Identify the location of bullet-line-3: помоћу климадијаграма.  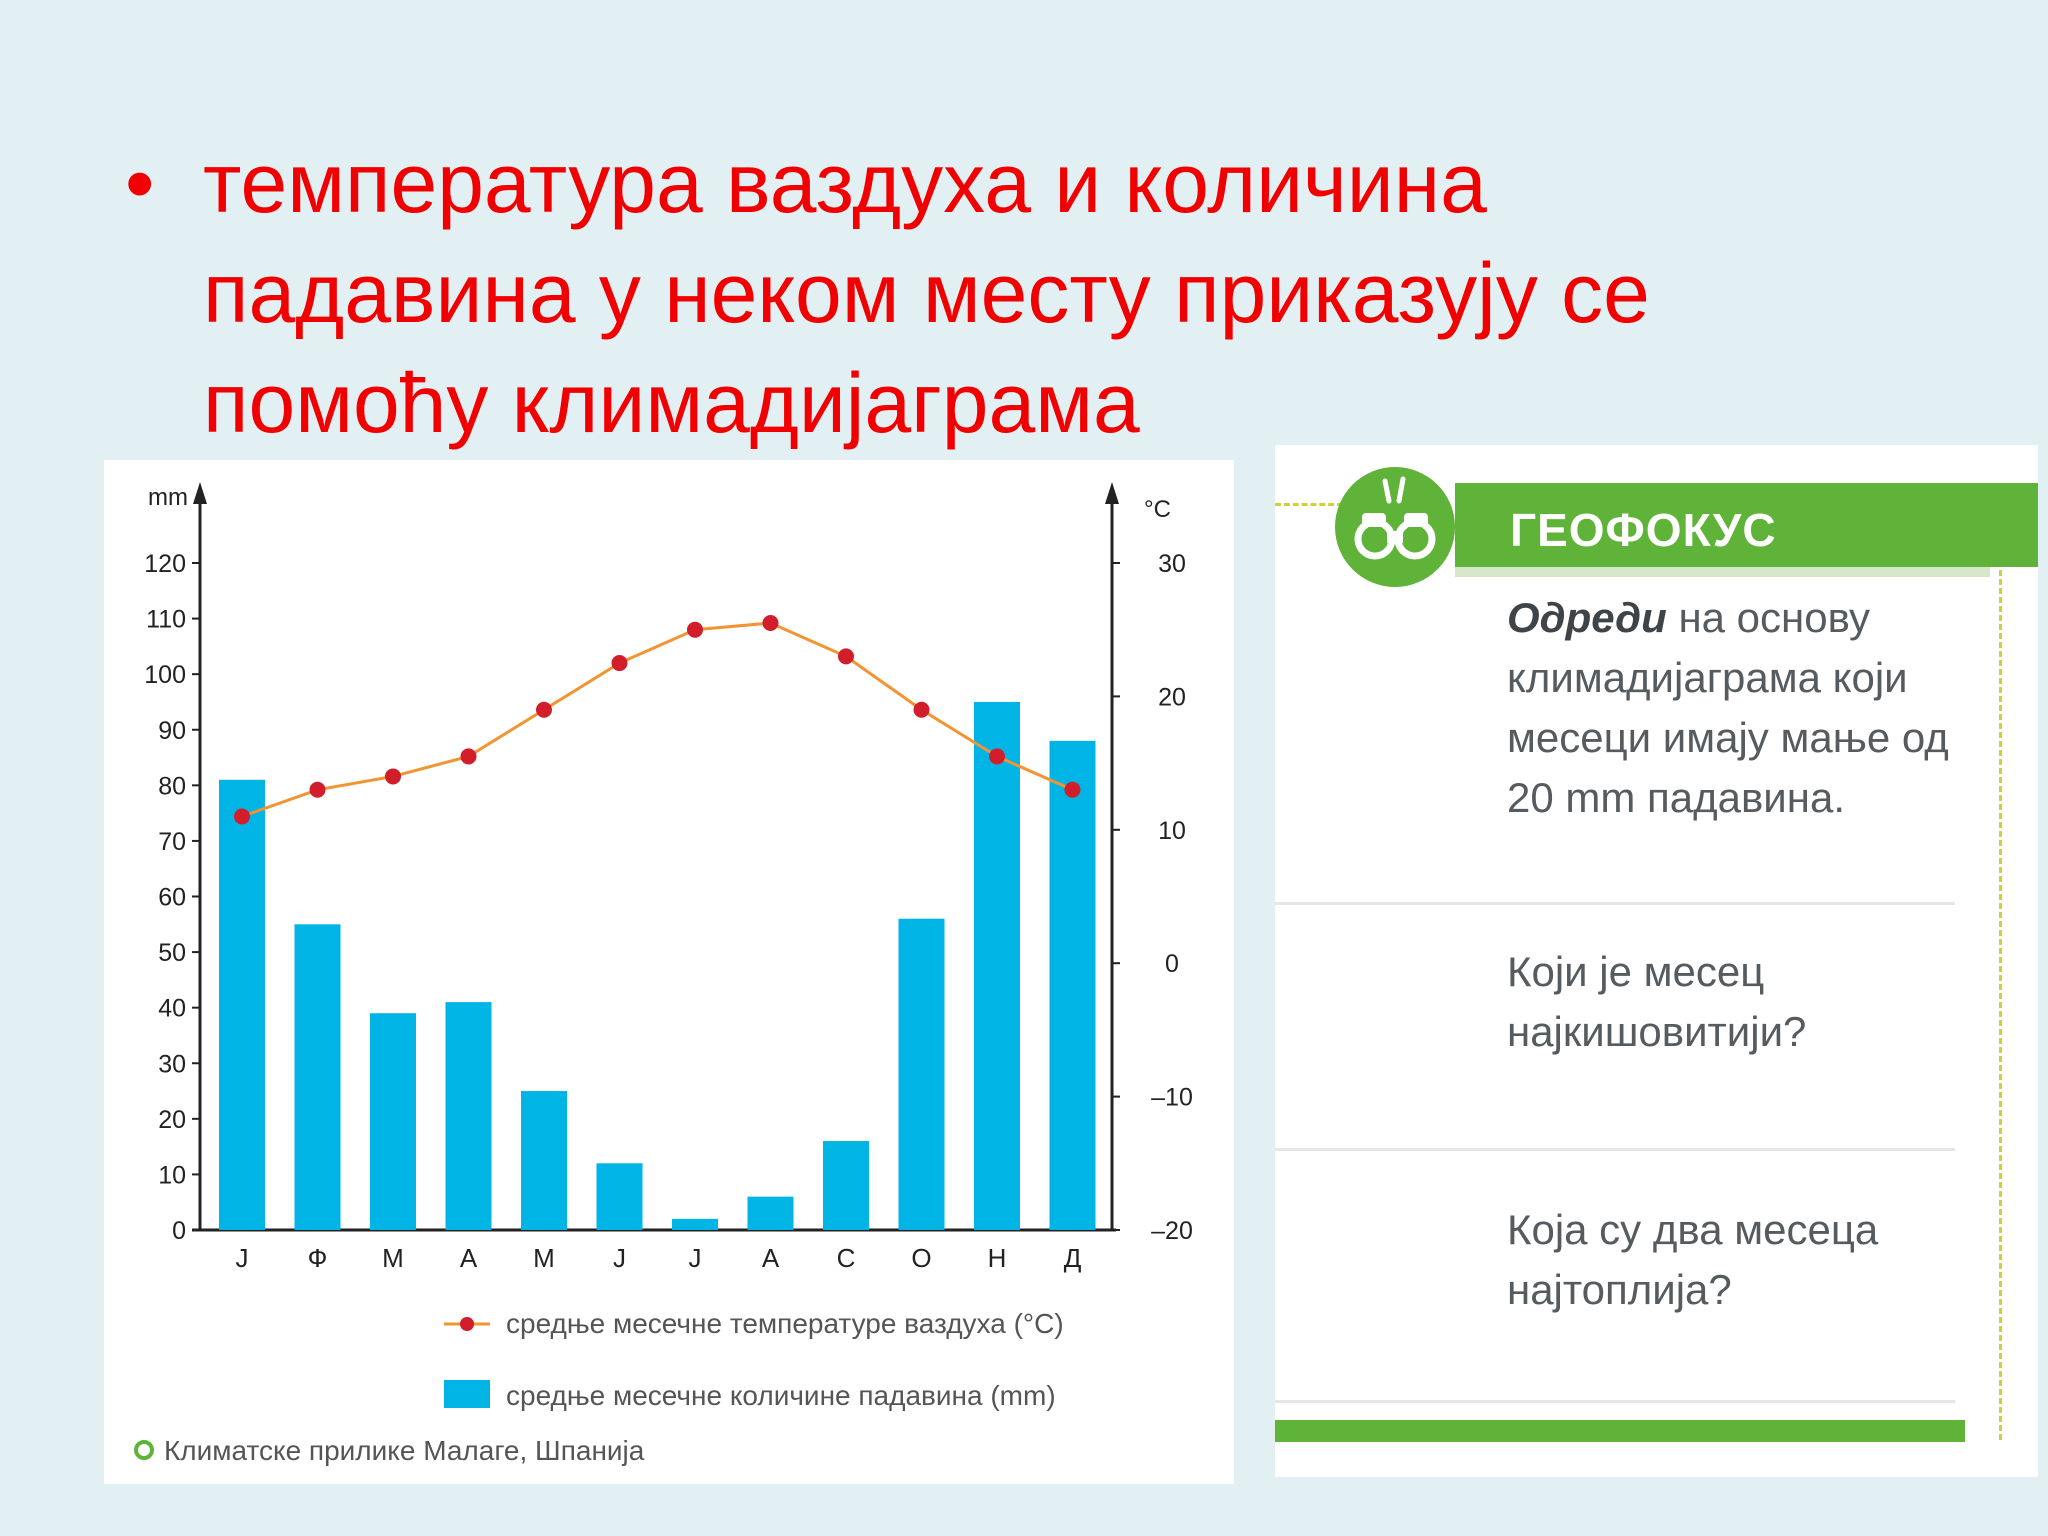
(671, 403).